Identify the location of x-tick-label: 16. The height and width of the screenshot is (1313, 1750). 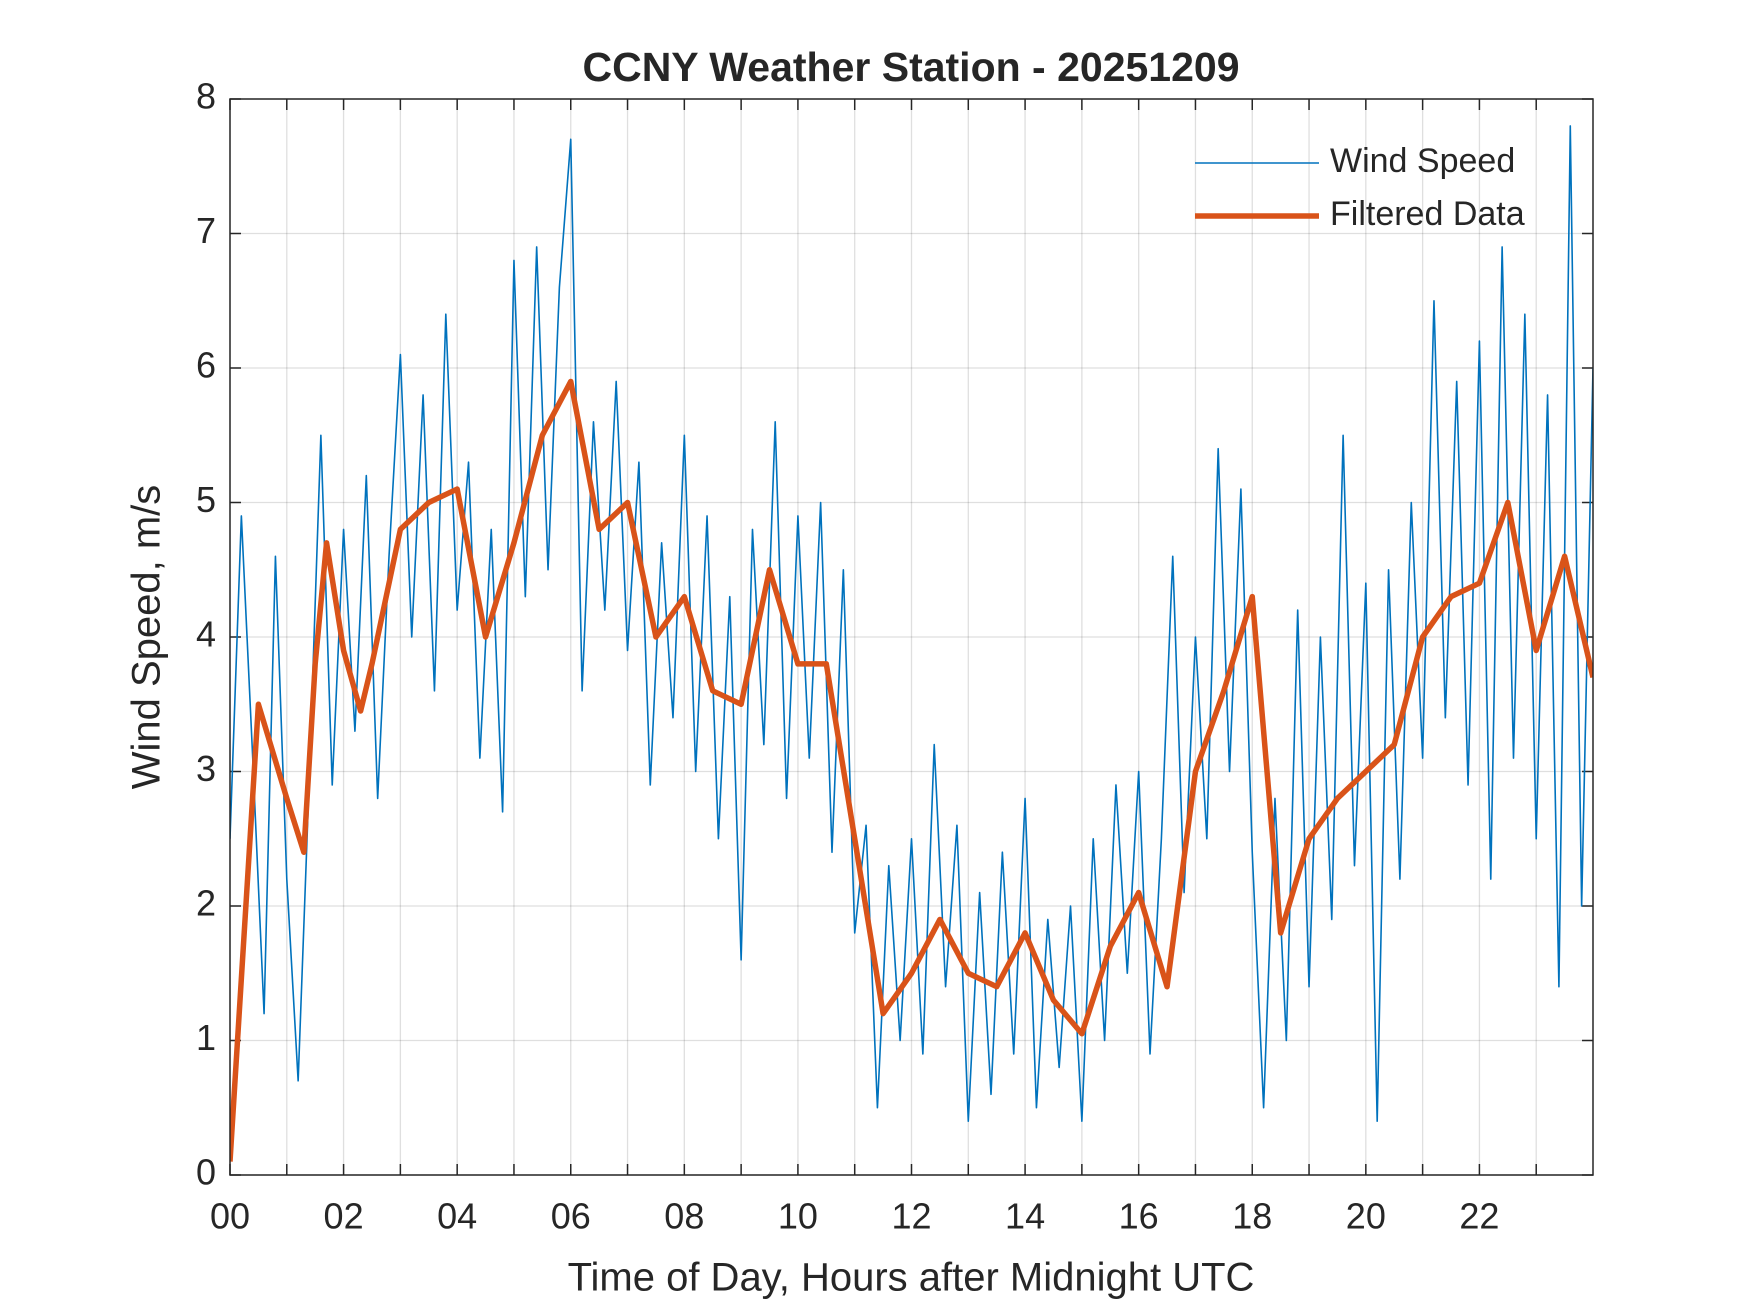
(1139, 1216).